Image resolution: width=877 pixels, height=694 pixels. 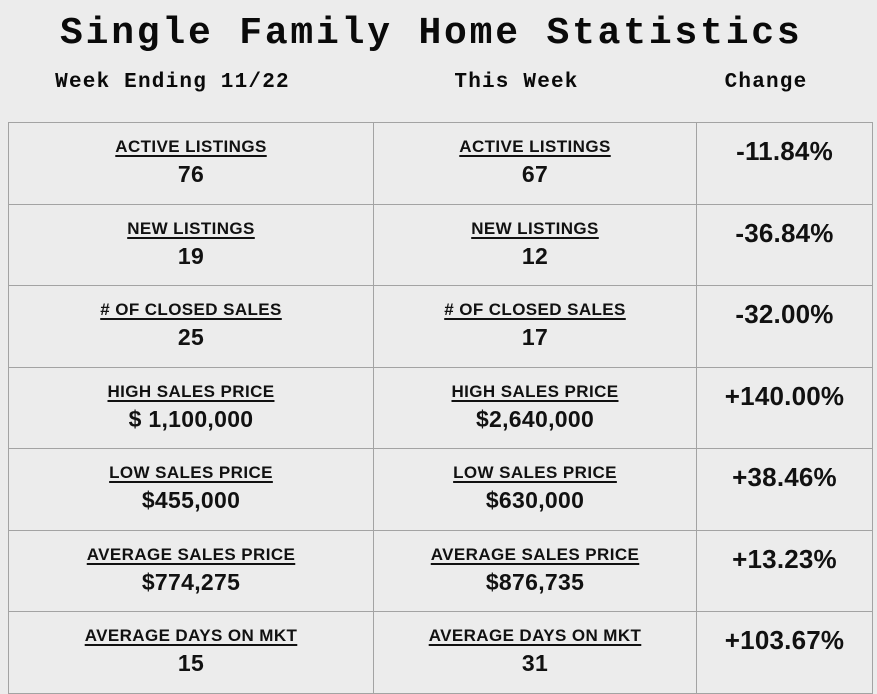 I want to click on stat-value: $876,735, so click(x=535, y=581).